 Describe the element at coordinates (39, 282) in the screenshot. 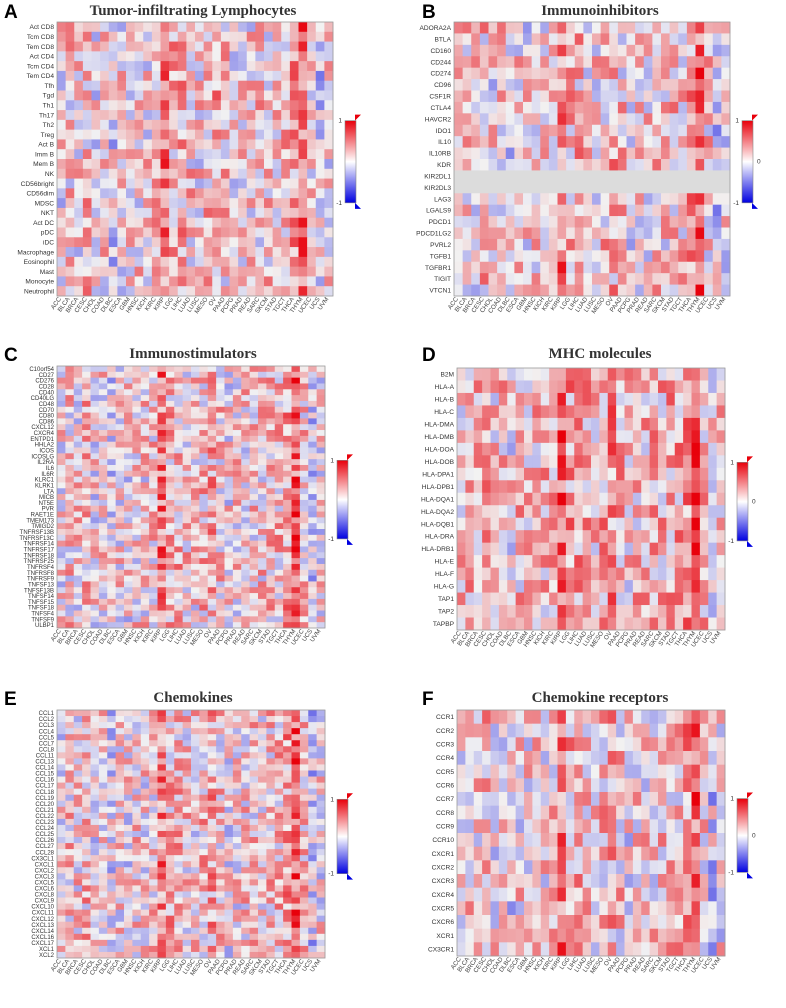

I see `row-label: Monocyte` at that location.